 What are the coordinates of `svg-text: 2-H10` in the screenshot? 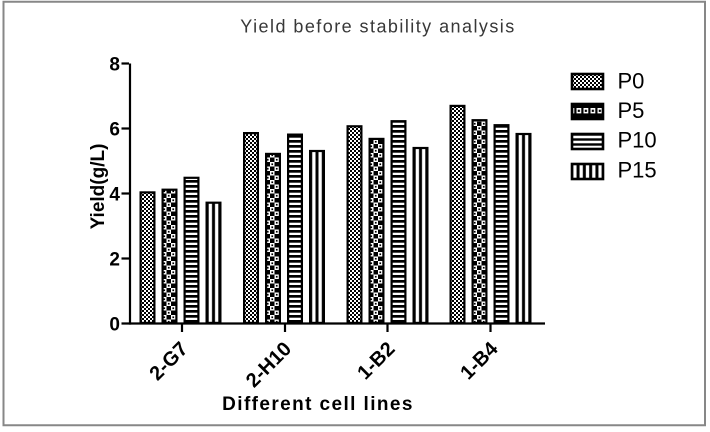 It's located at (269, 365).